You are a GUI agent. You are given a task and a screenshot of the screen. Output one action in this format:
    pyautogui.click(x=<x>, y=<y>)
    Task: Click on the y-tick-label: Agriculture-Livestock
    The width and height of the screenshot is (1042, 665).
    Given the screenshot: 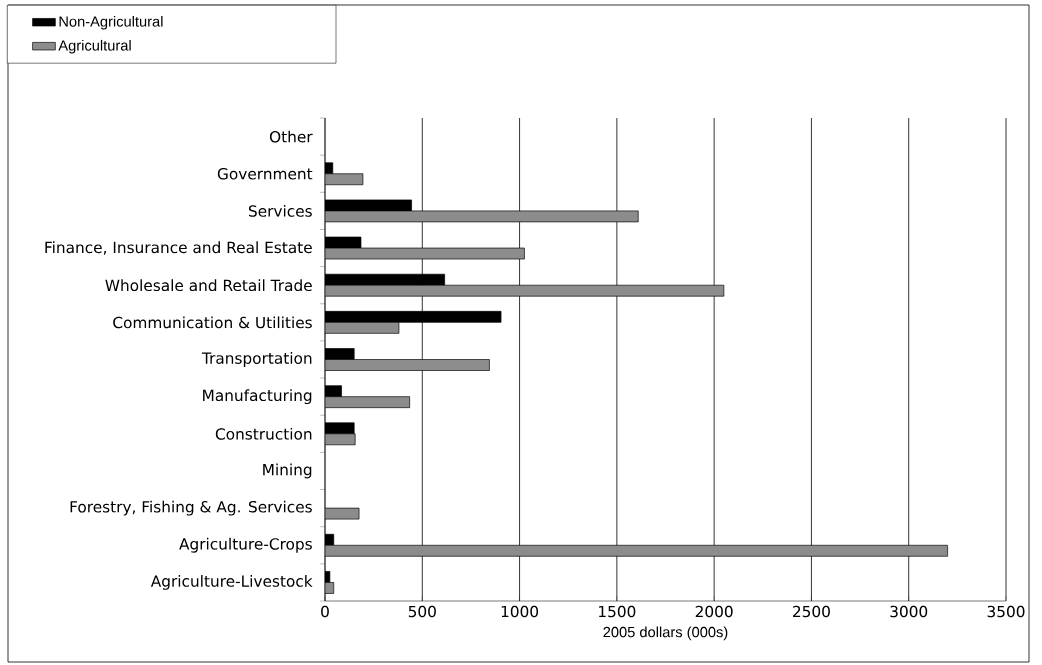 What is the action you would take?
    pyautogui.click(x=231, y=582)
    